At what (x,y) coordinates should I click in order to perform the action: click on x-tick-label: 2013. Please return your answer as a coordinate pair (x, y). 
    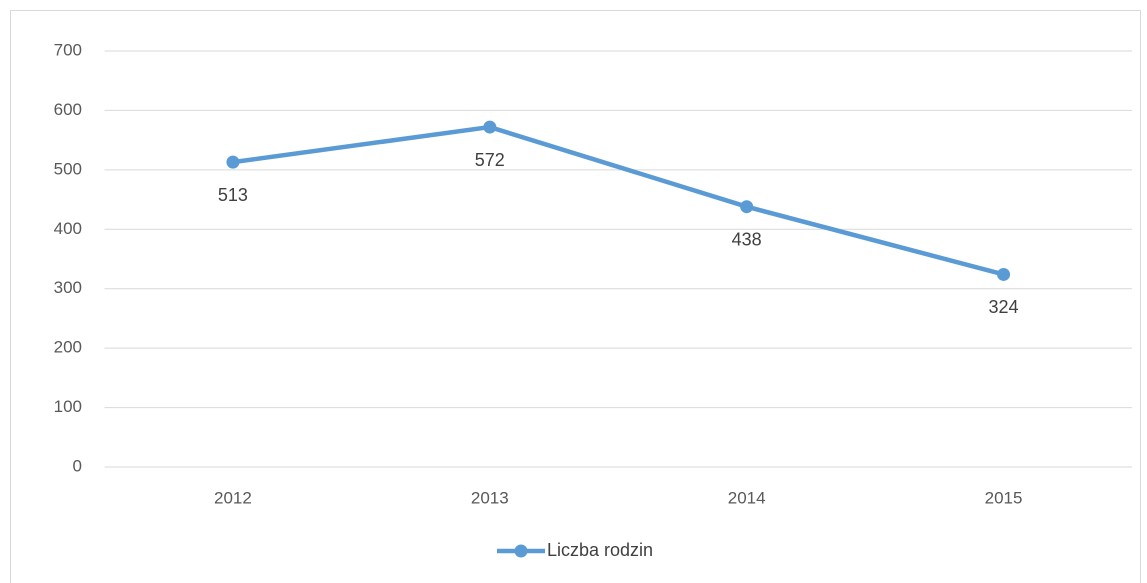
    Looking at the image, I should click on (490, 497).